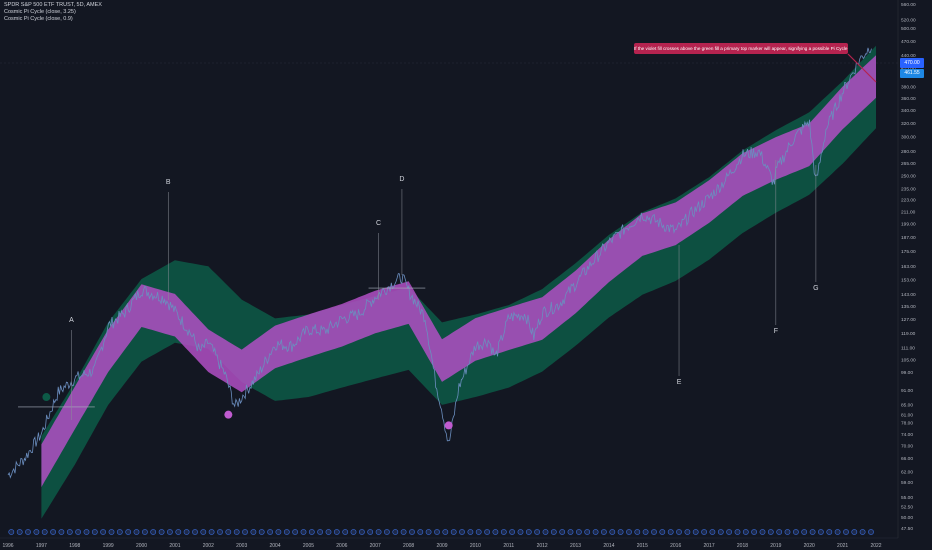 This screenshot has width=932, height=550. What do you see at coordinates (441, 532) in the screenshot?
I see `event-icons` at bounding box center [441, 532].